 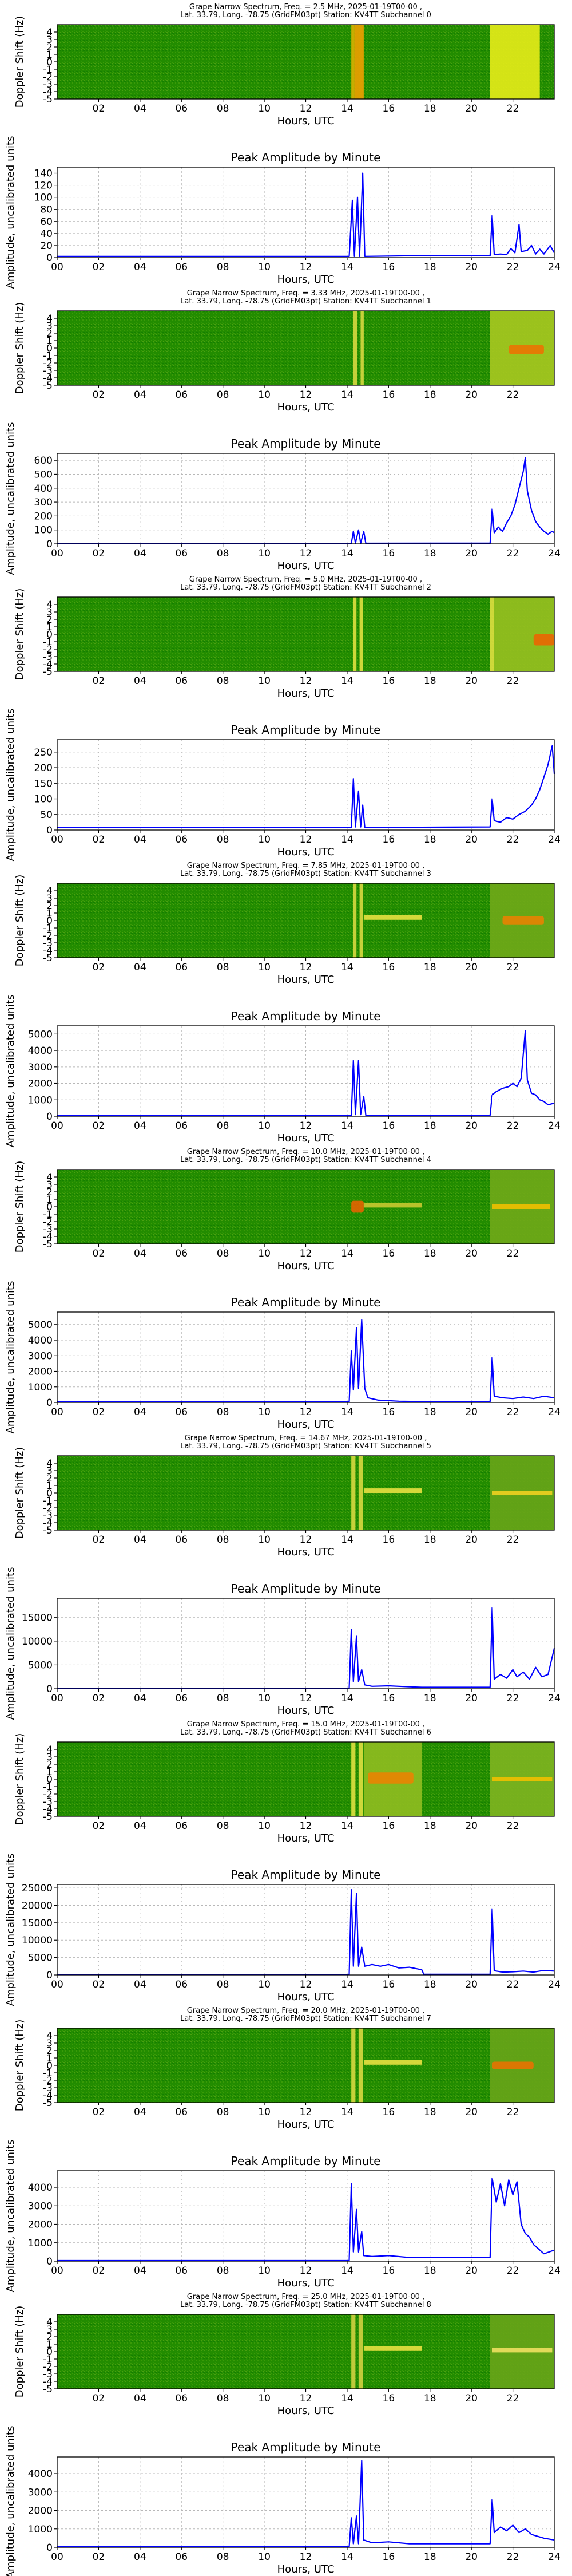 What do you see at coordinates (40, 1665) in the screenshot?
I see `amplitude-y-tick-label: 5000` at bounding box center [40, 1665].